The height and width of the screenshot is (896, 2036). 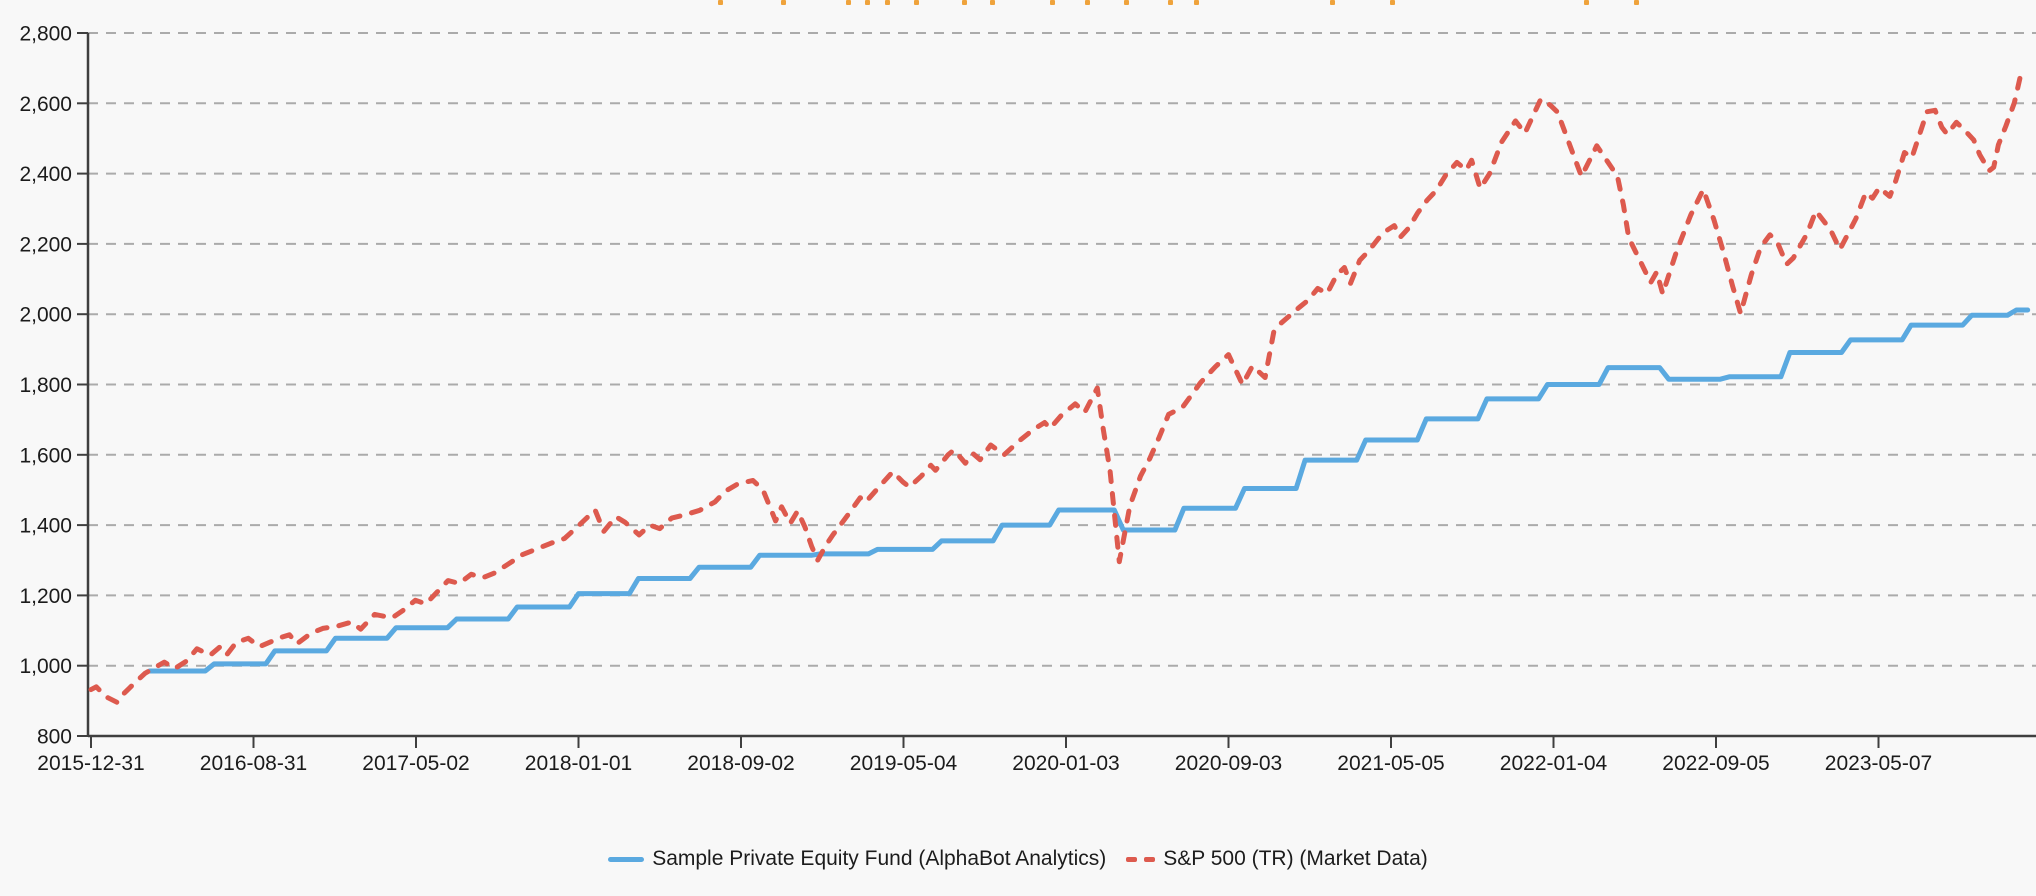 What do you see at coordinates (54, 737) in the screenshot?
I see `y-axis-tick-label: 800` at bounding box center [54, 737].